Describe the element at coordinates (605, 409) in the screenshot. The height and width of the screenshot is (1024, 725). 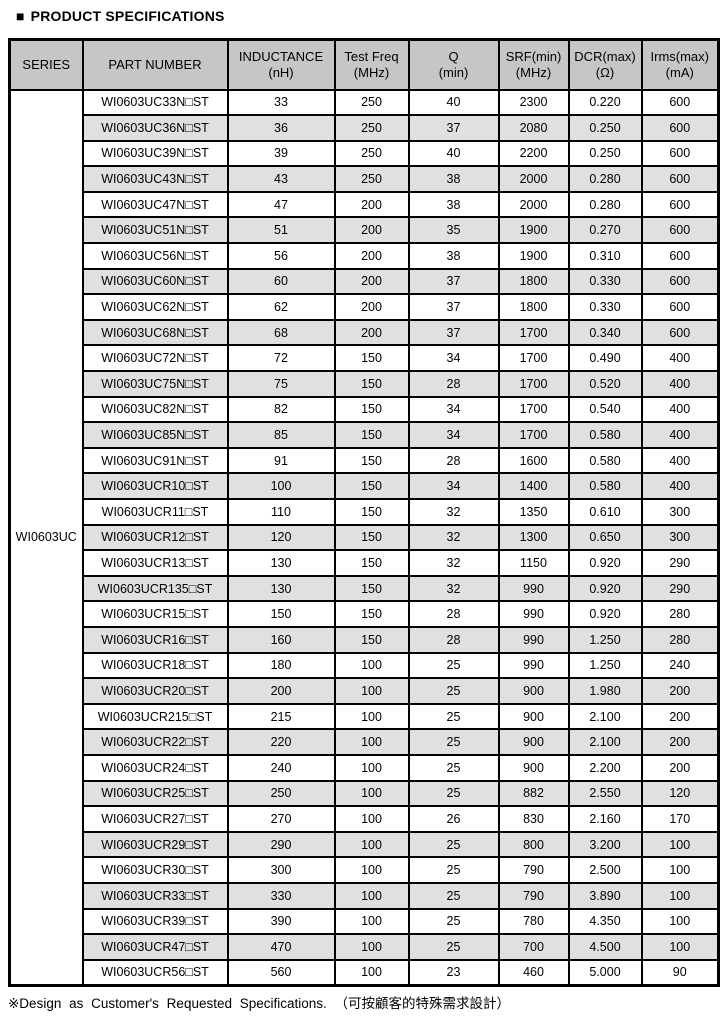
I see `value-cell: 0.540` at that location.